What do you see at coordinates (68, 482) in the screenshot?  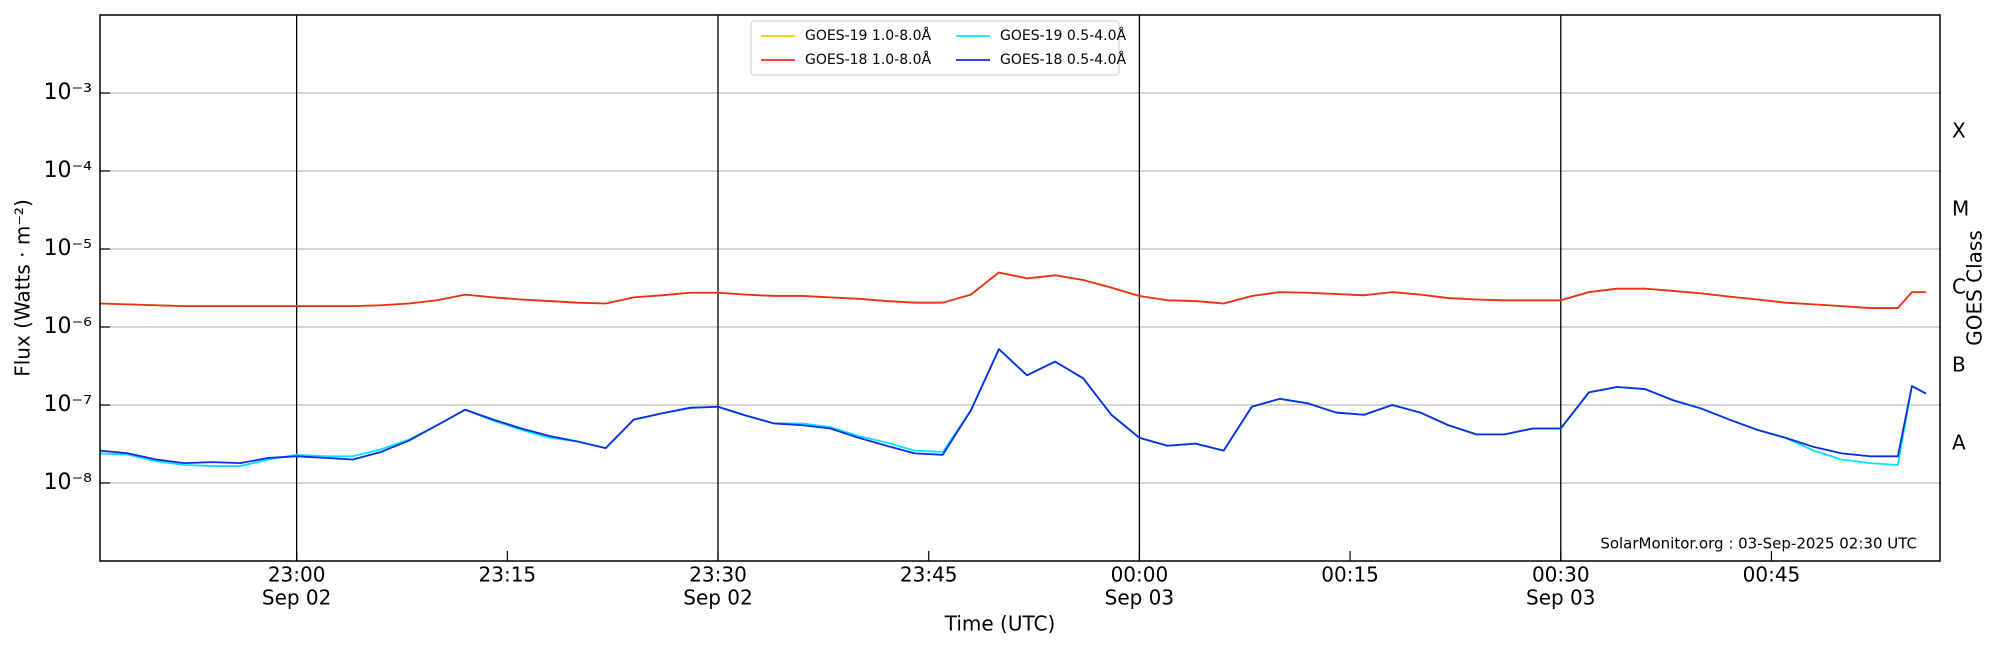 I see `y-tick-label: 10⁻⁸` at bounding box center [68, 482].